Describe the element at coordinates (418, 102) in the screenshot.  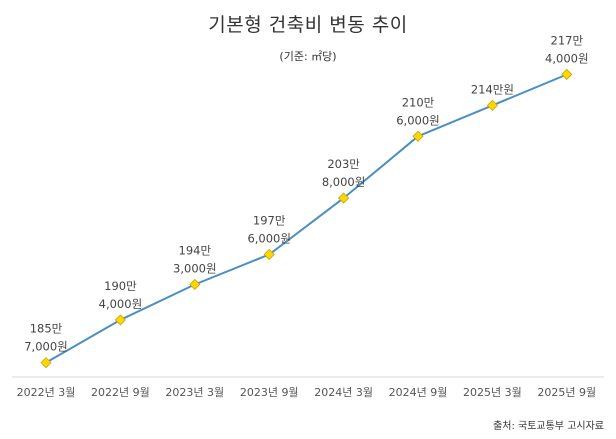
I see `data-label-line: 210만` at that location.